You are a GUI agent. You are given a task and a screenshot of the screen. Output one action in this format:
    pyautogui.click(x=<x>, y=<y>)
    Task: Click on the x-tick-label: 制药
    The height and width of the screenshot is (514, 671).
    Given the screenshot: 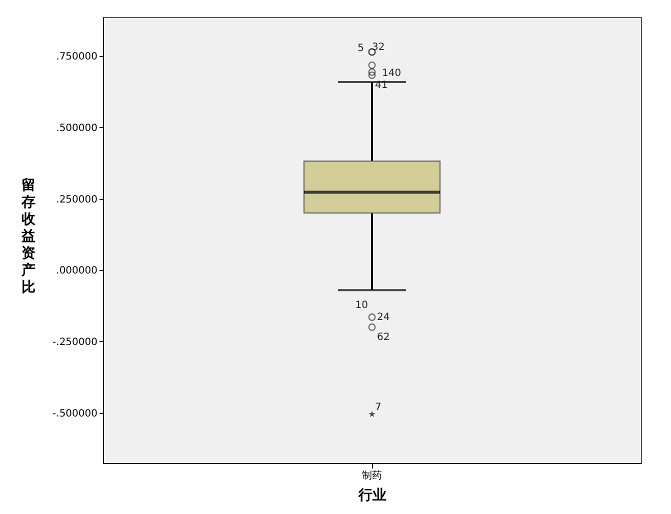 What is the action you would take?
    pyautogui.click(x=372, y=476)
    